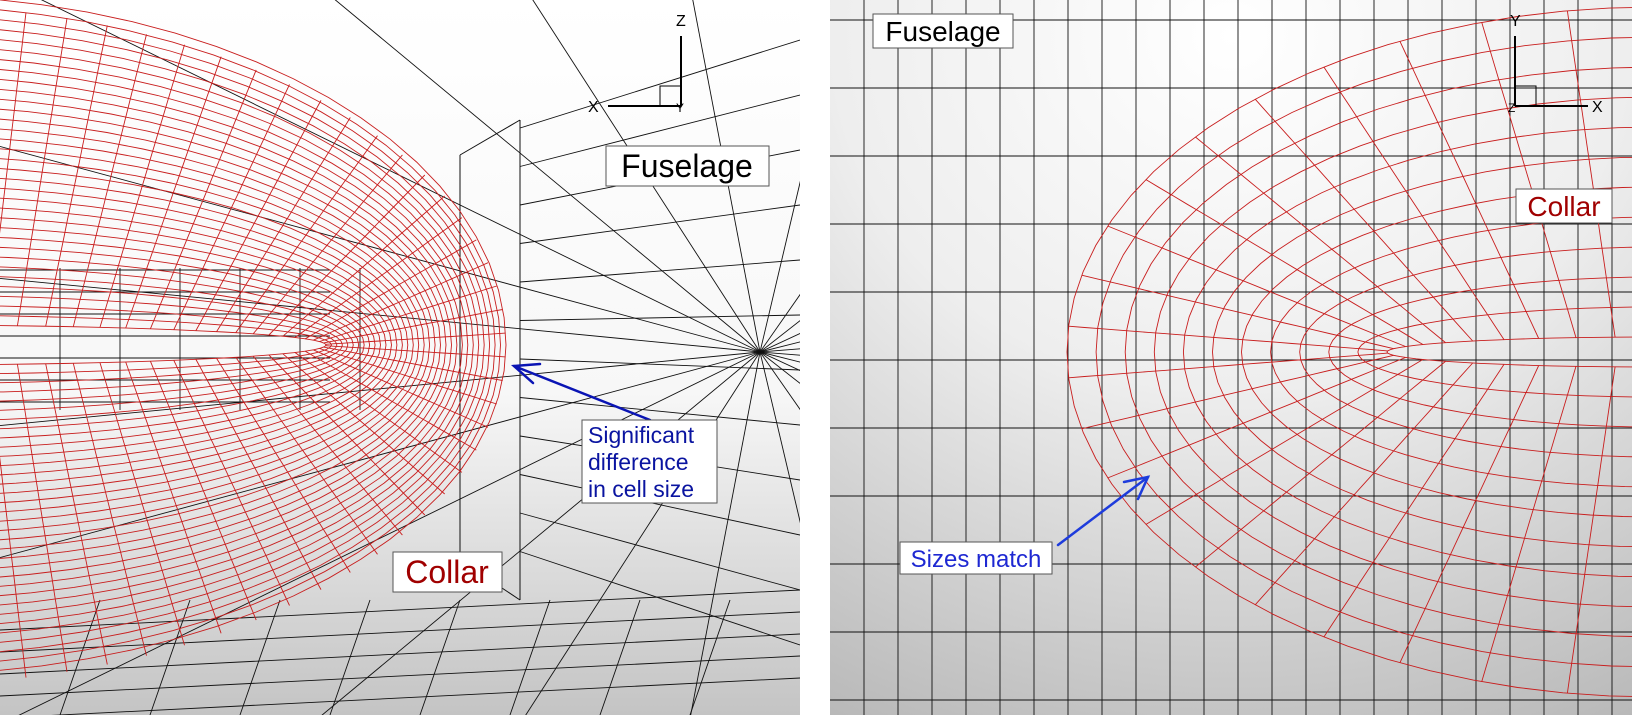 This screenshot has width=1632, height=715. I want to click on left-annotation-line-3: in cell size, so click(641, 489).